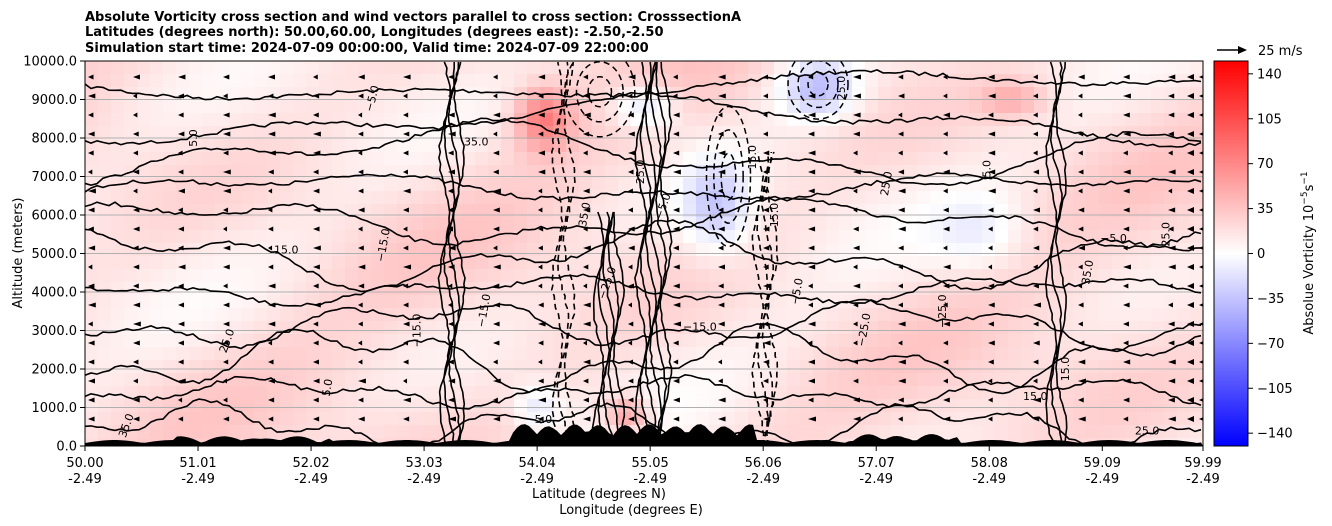  Describe the element at coordinates (700, 327) in the screenshot. I see `contour-label: −15.0` at that location.